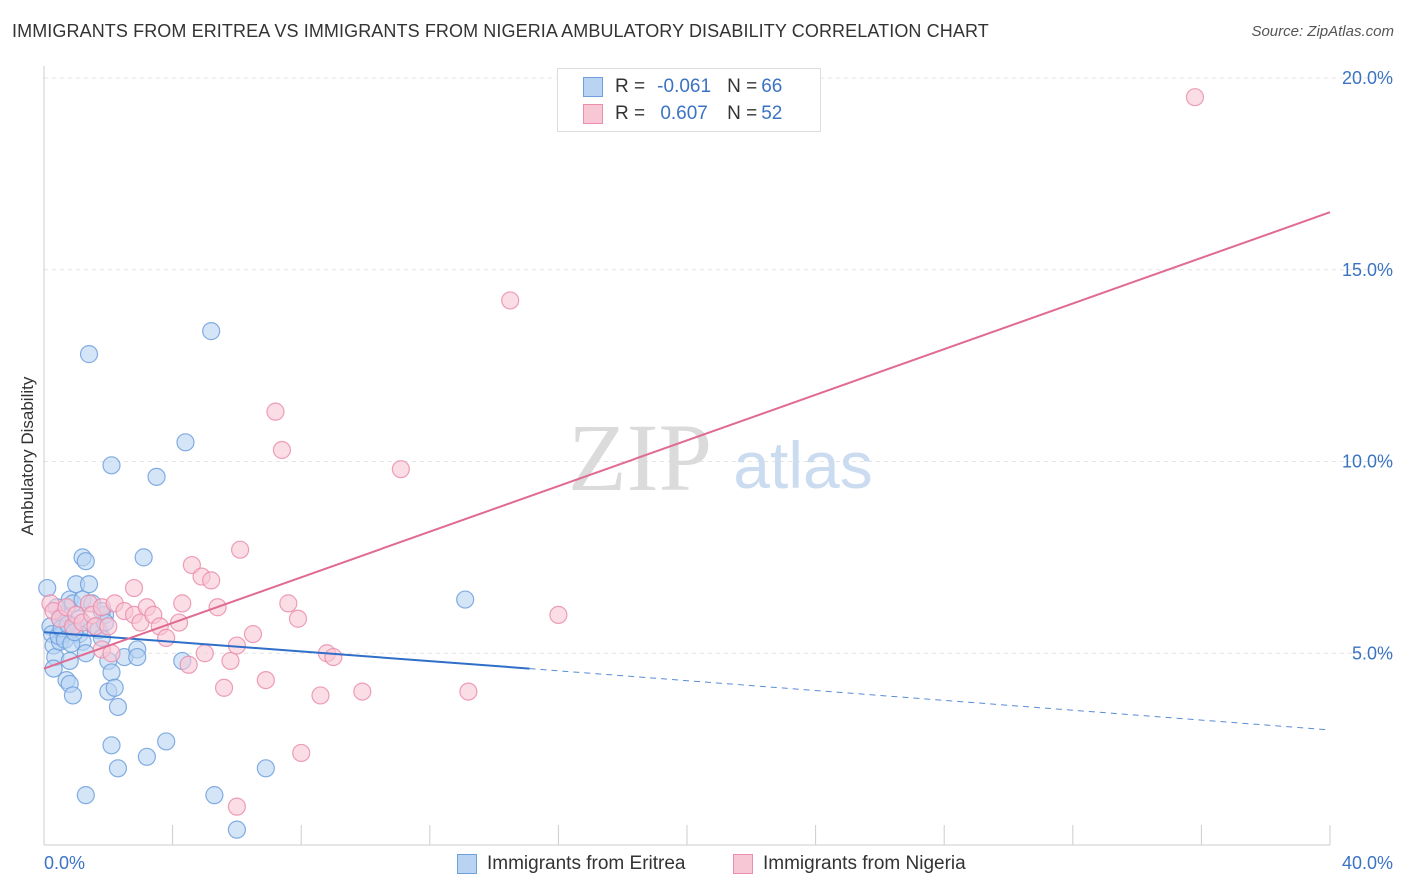 This screenshot has width=1406, height=892. I want to click on legend-row-eritrea: R = -0.061 N = 66, so click(682, 87).